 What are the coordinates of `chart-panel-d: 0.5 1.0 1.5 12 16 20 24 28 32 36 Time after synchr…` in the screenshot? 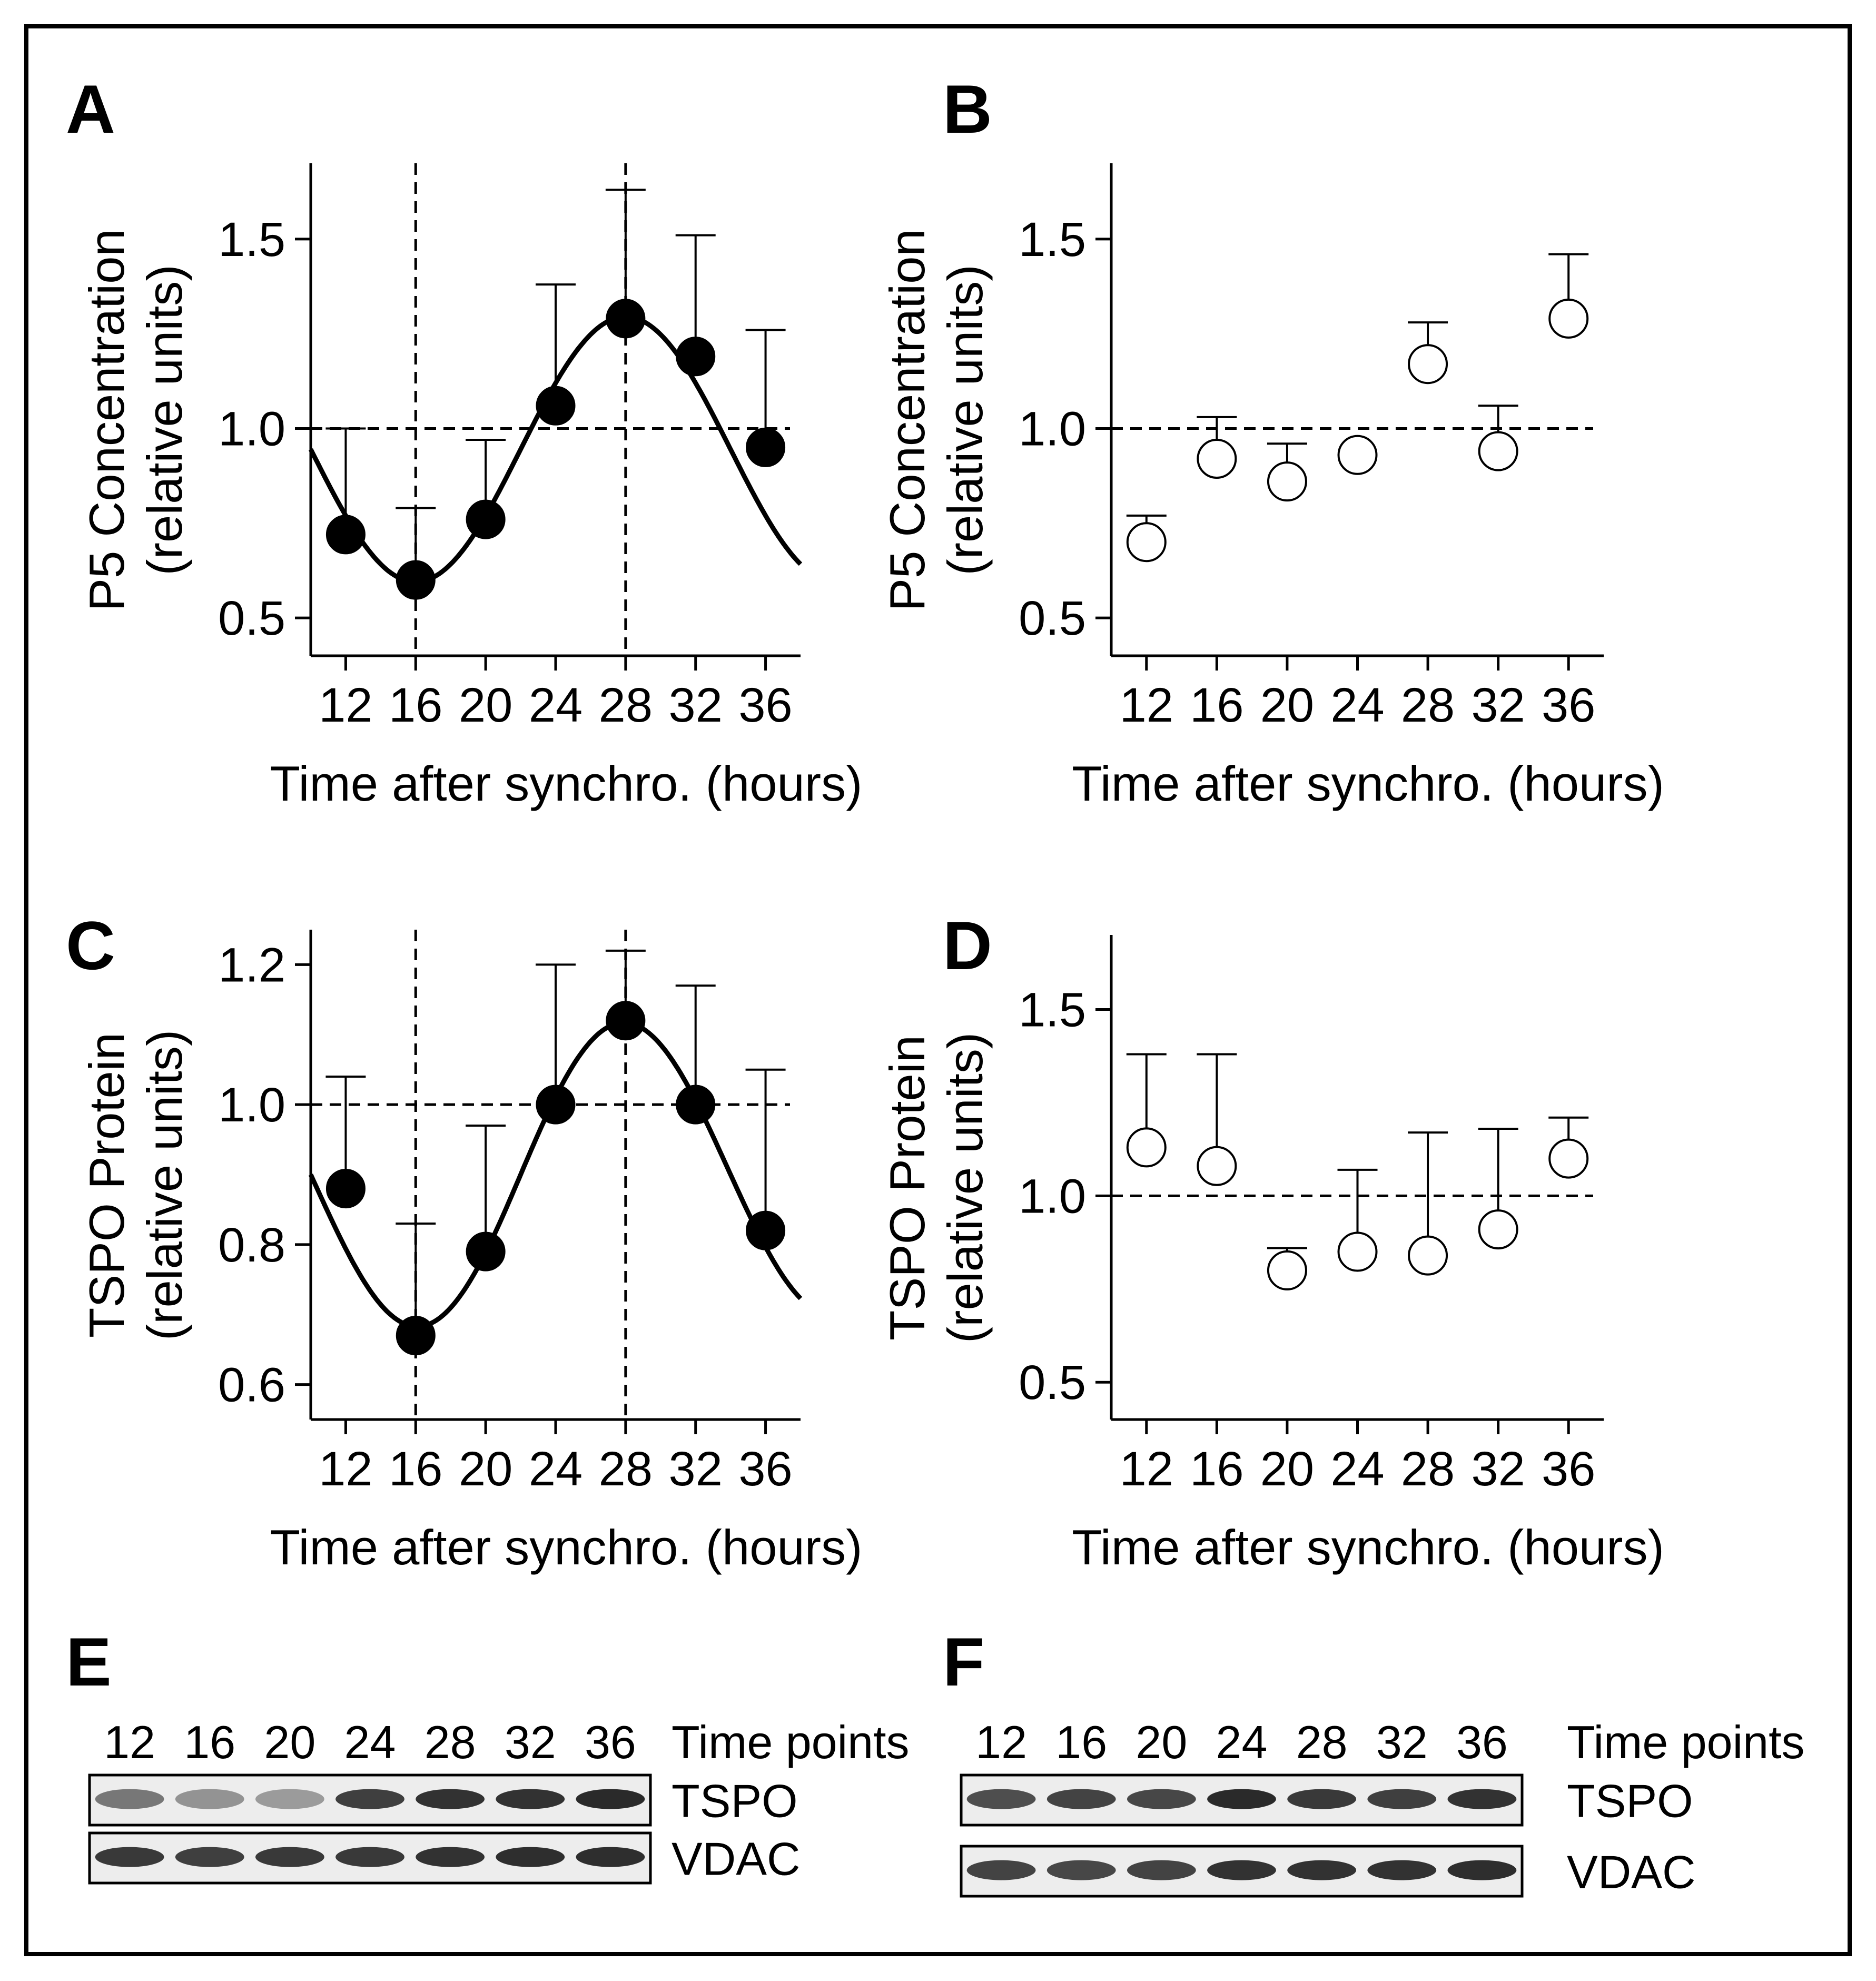 It's located at (1272, 1255).